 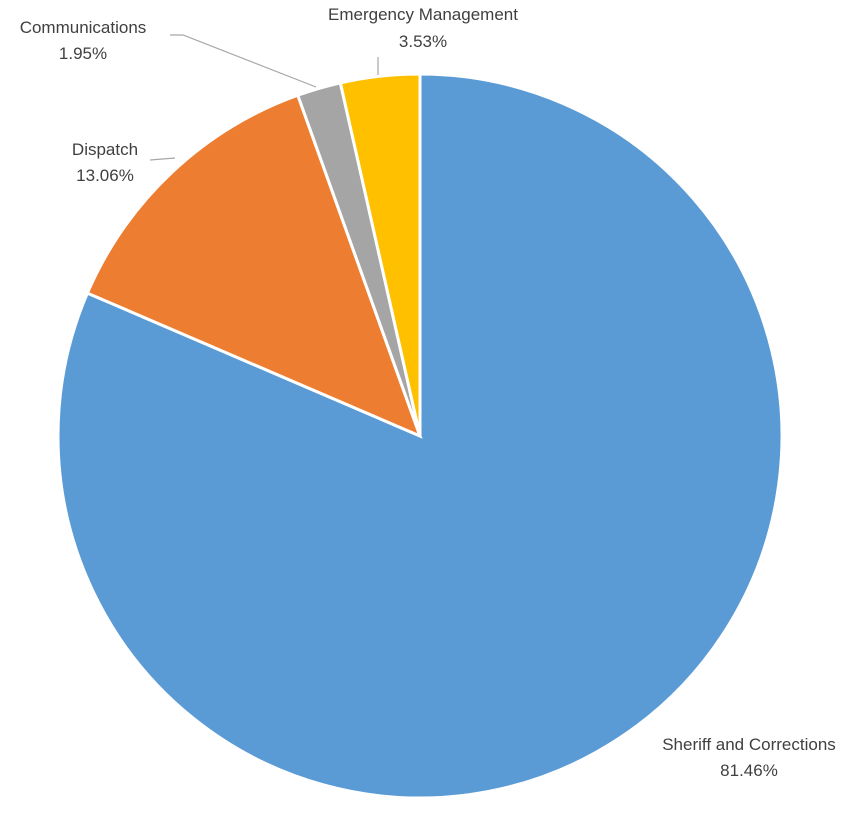 I want to click on data-label-name-communications: Communications, so click(x=83, y=27).